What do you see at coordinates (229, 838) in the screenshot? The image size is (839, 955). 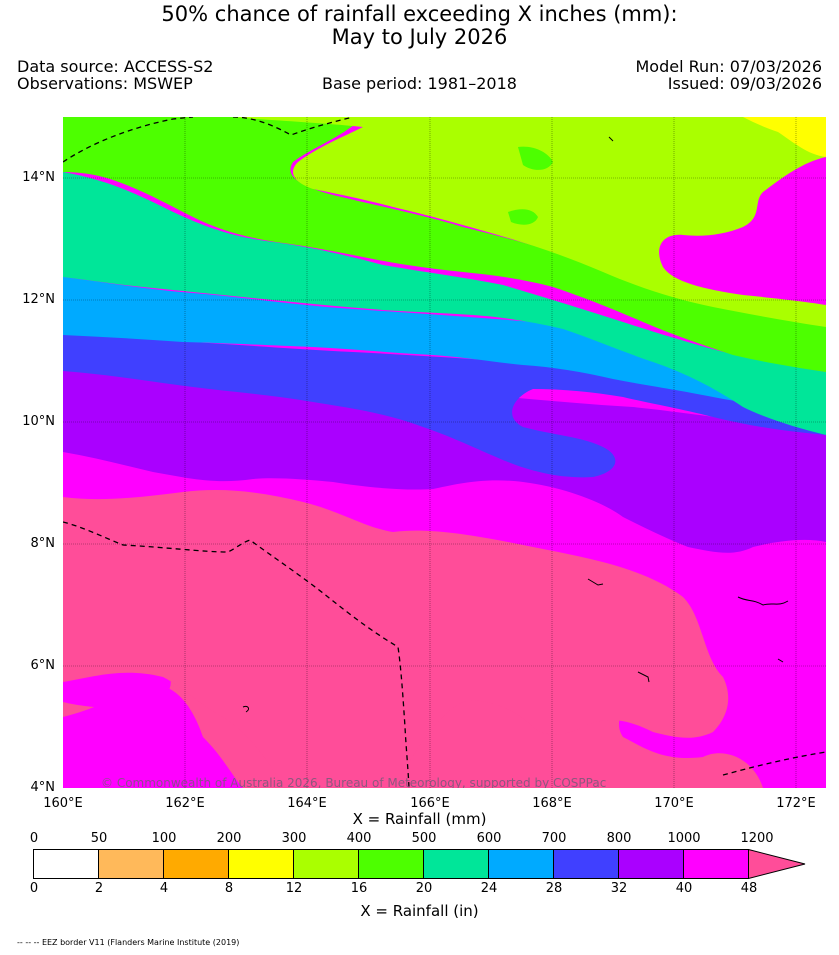 I see `colorbar-mm-label: 200` at bounding box center [229, 838].